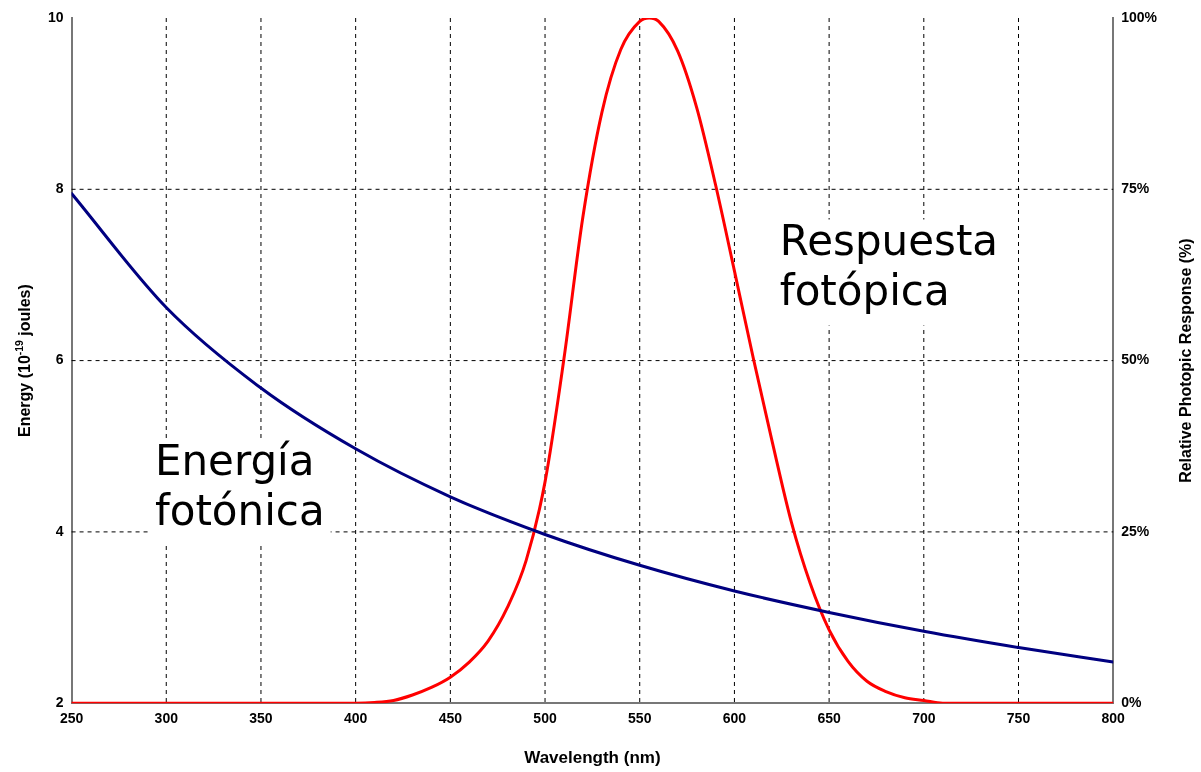 The height and width of the screenshot is (772, 1201). Describe the element at coordinates (166, 718) in the screenshot. I see `x-tick-label: 300` at that location.